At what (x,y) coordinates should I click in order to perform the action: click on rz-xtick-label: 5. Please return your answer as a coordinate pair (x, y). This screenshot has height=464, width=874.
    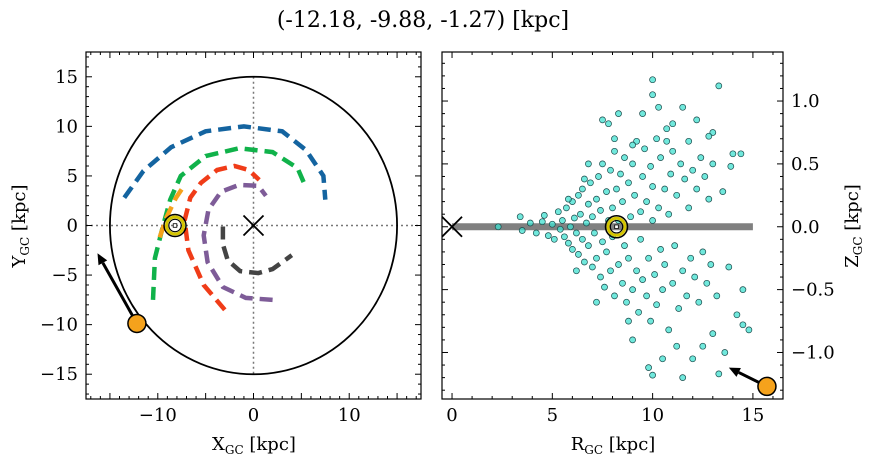
    Looking at the image, I should click on (552, 415).